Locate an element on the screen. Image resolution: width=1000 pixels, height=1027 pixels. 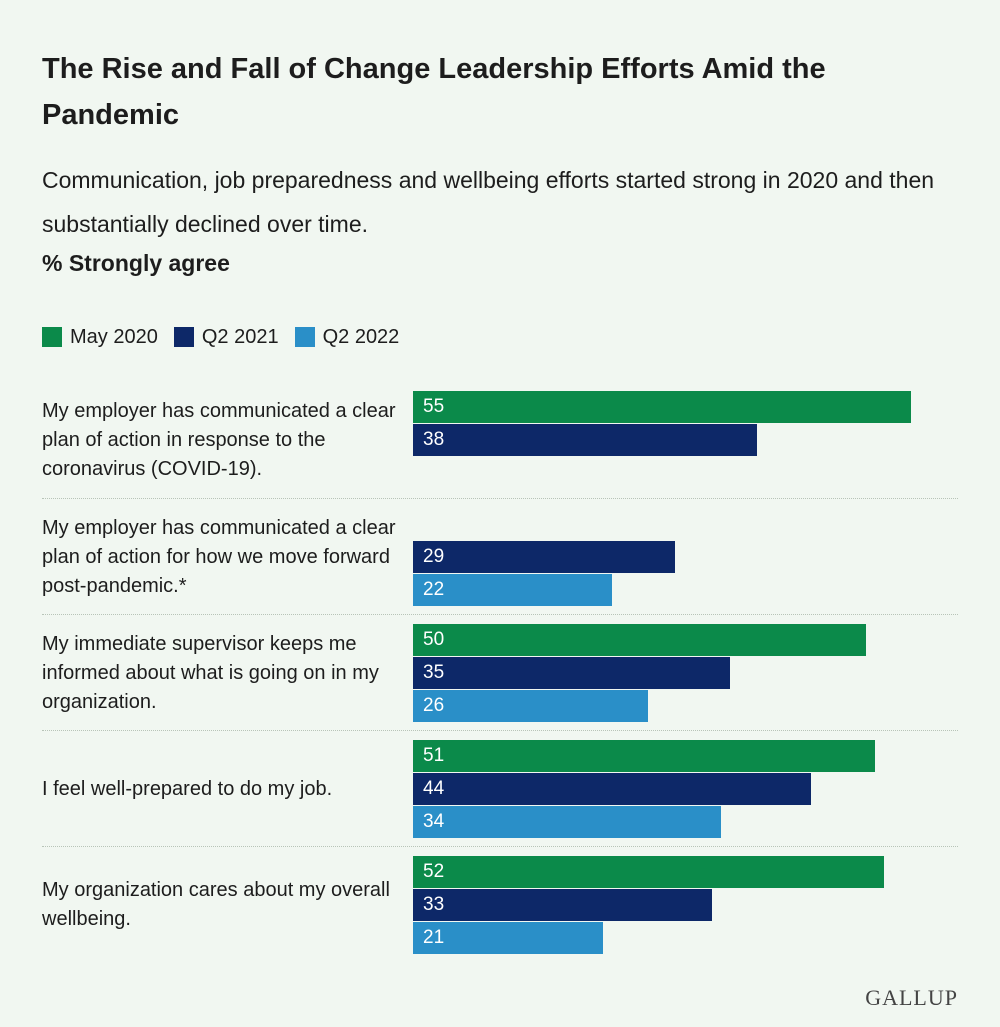
bar-value-label: 34 is located at coordinates (434, 821).